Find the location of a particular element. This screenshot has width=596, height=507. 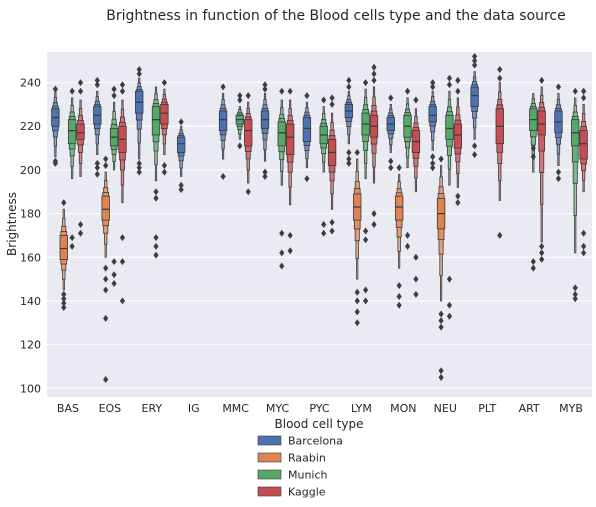

boxen-barcelona-bas is located at coordinates (55, 126).